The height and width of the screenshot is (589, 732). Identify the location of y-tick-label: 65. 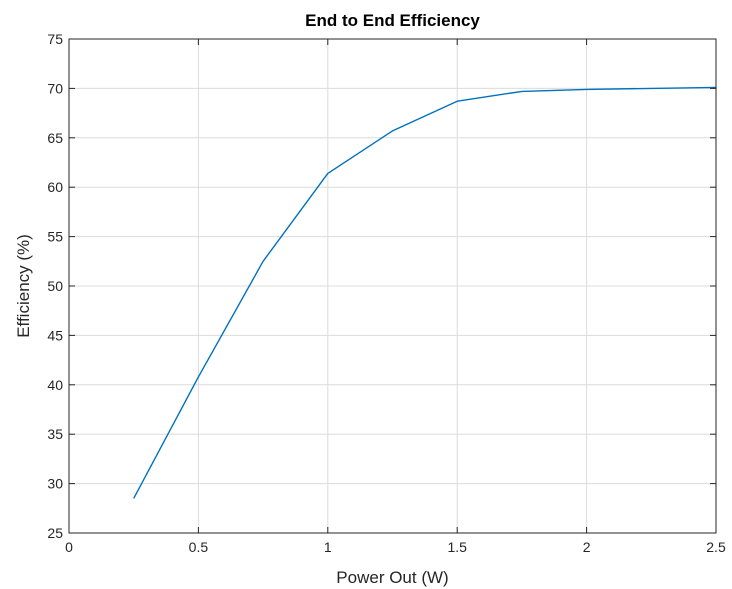
(55, 138).